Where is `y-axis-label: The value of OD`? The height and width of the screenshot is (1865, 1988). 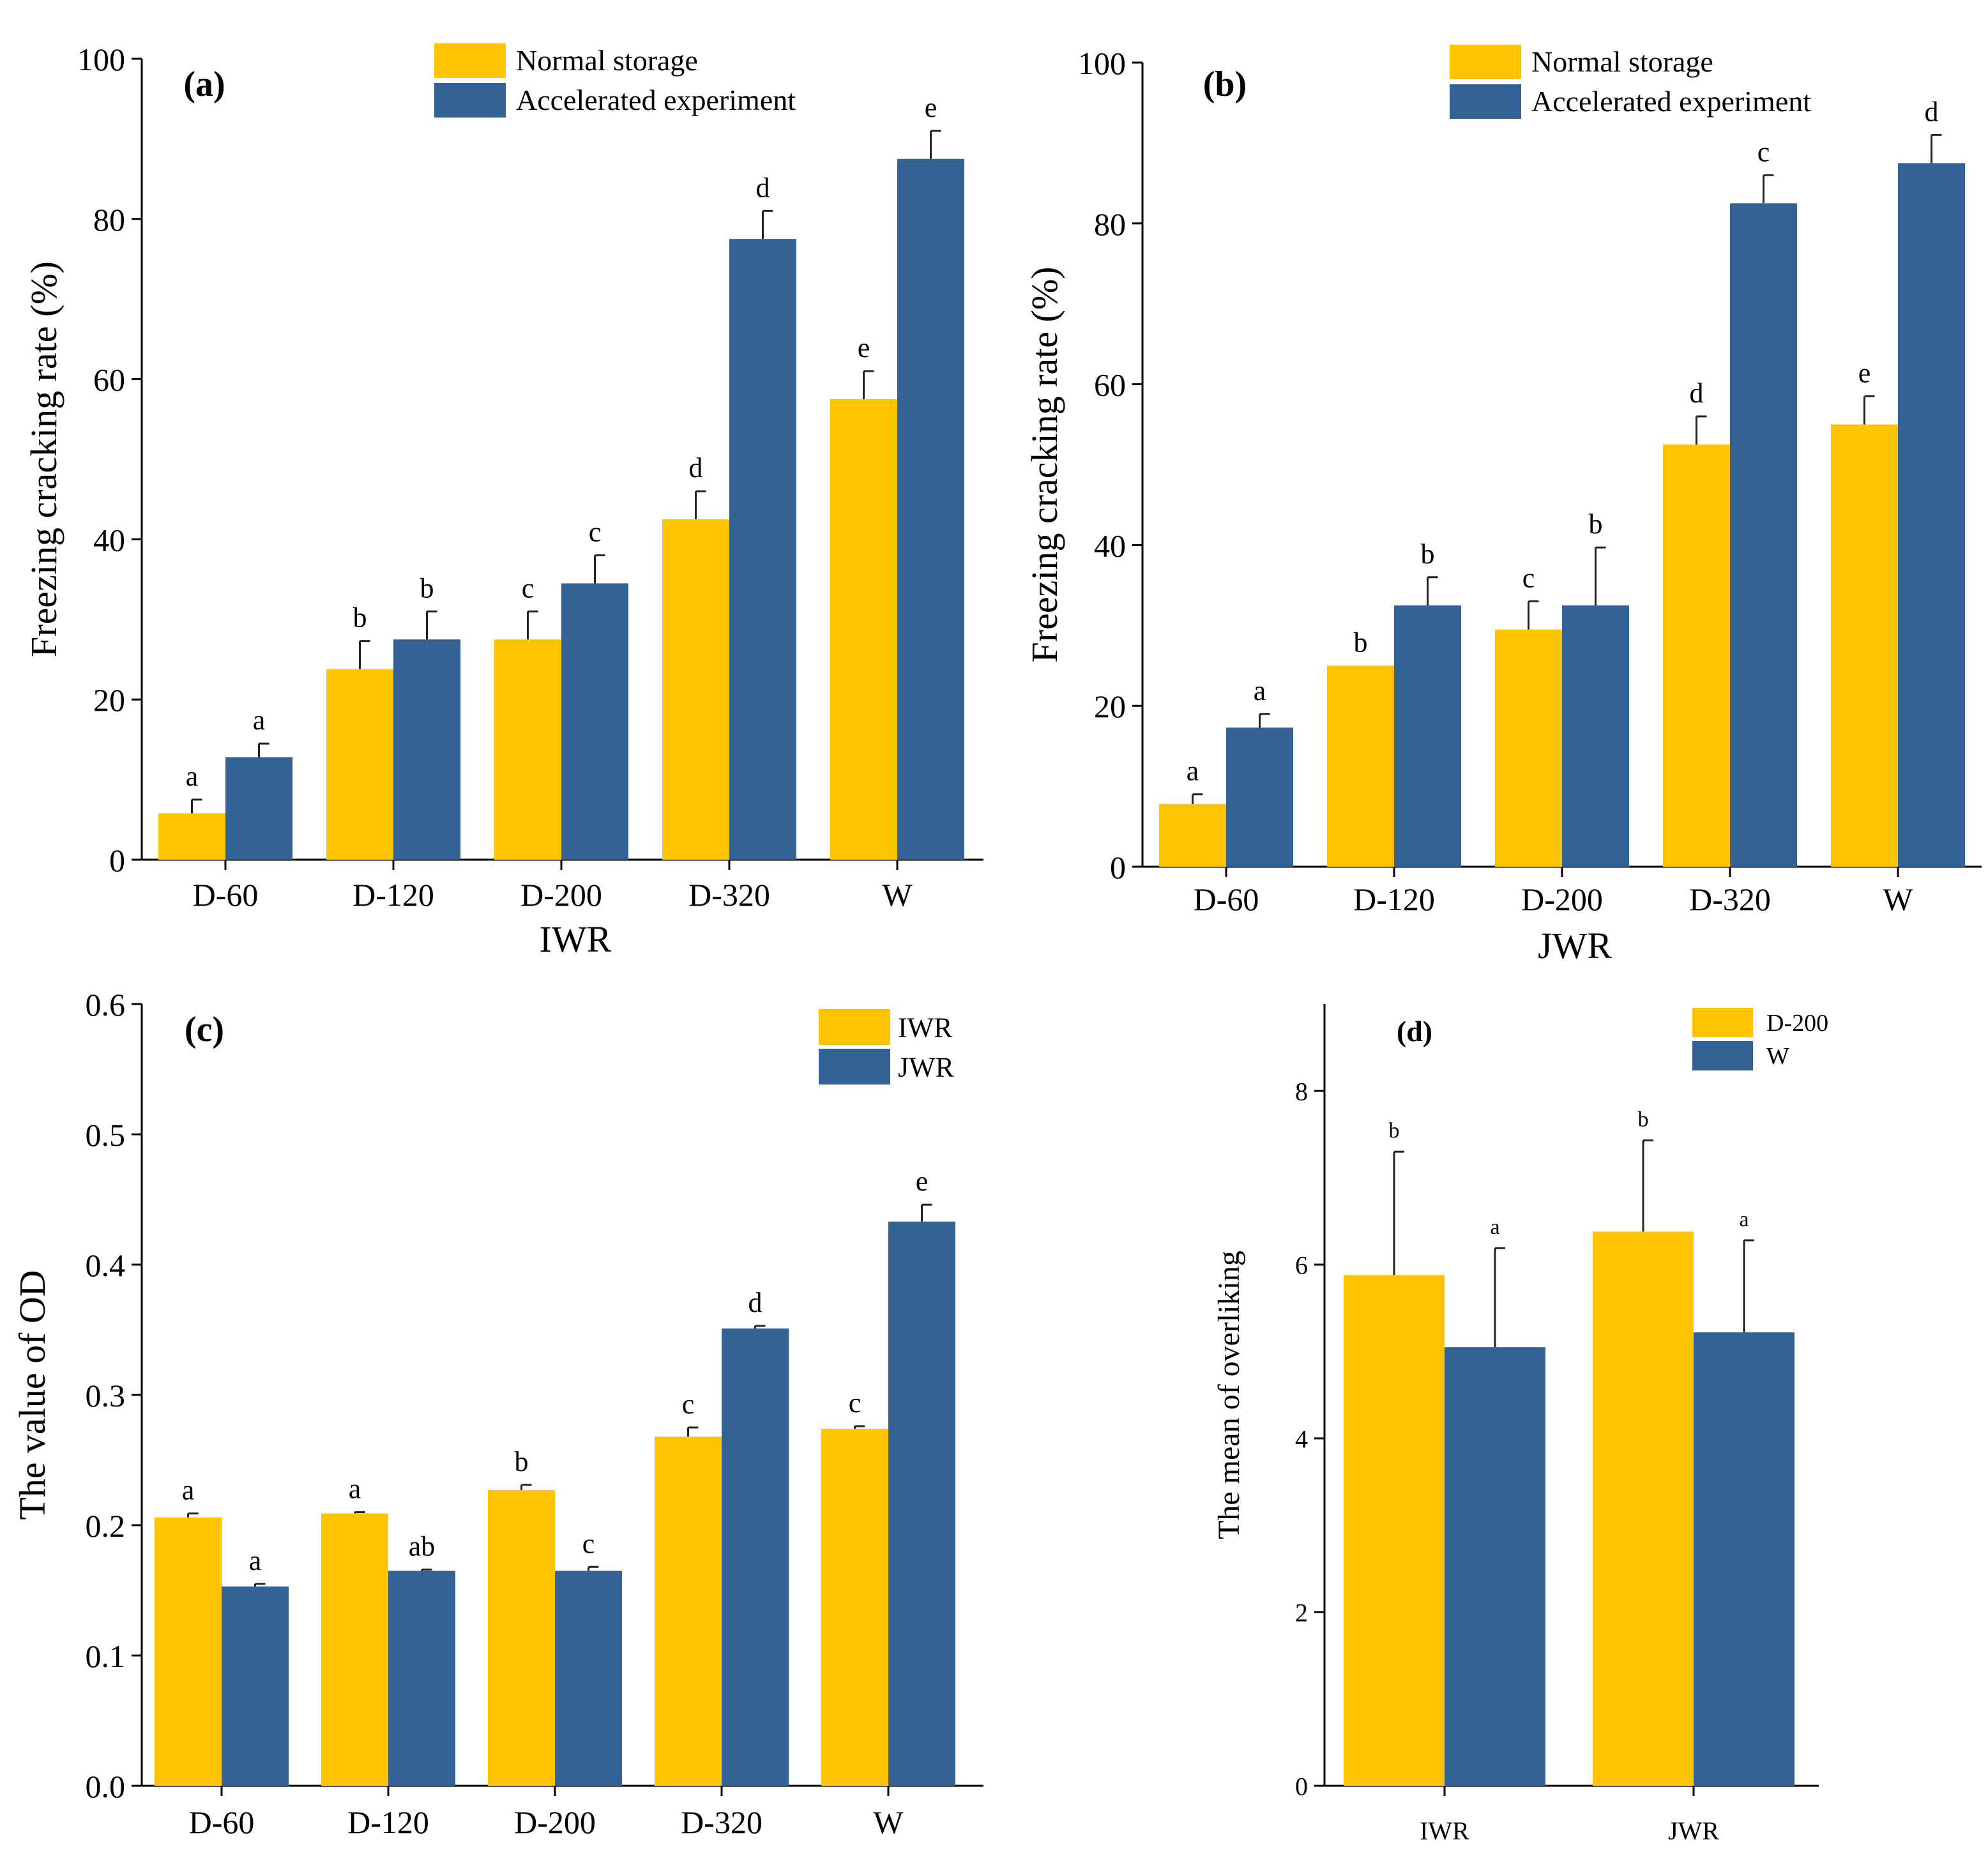 y-axis-label: The value of OD is located at coordinates (32, 1395).